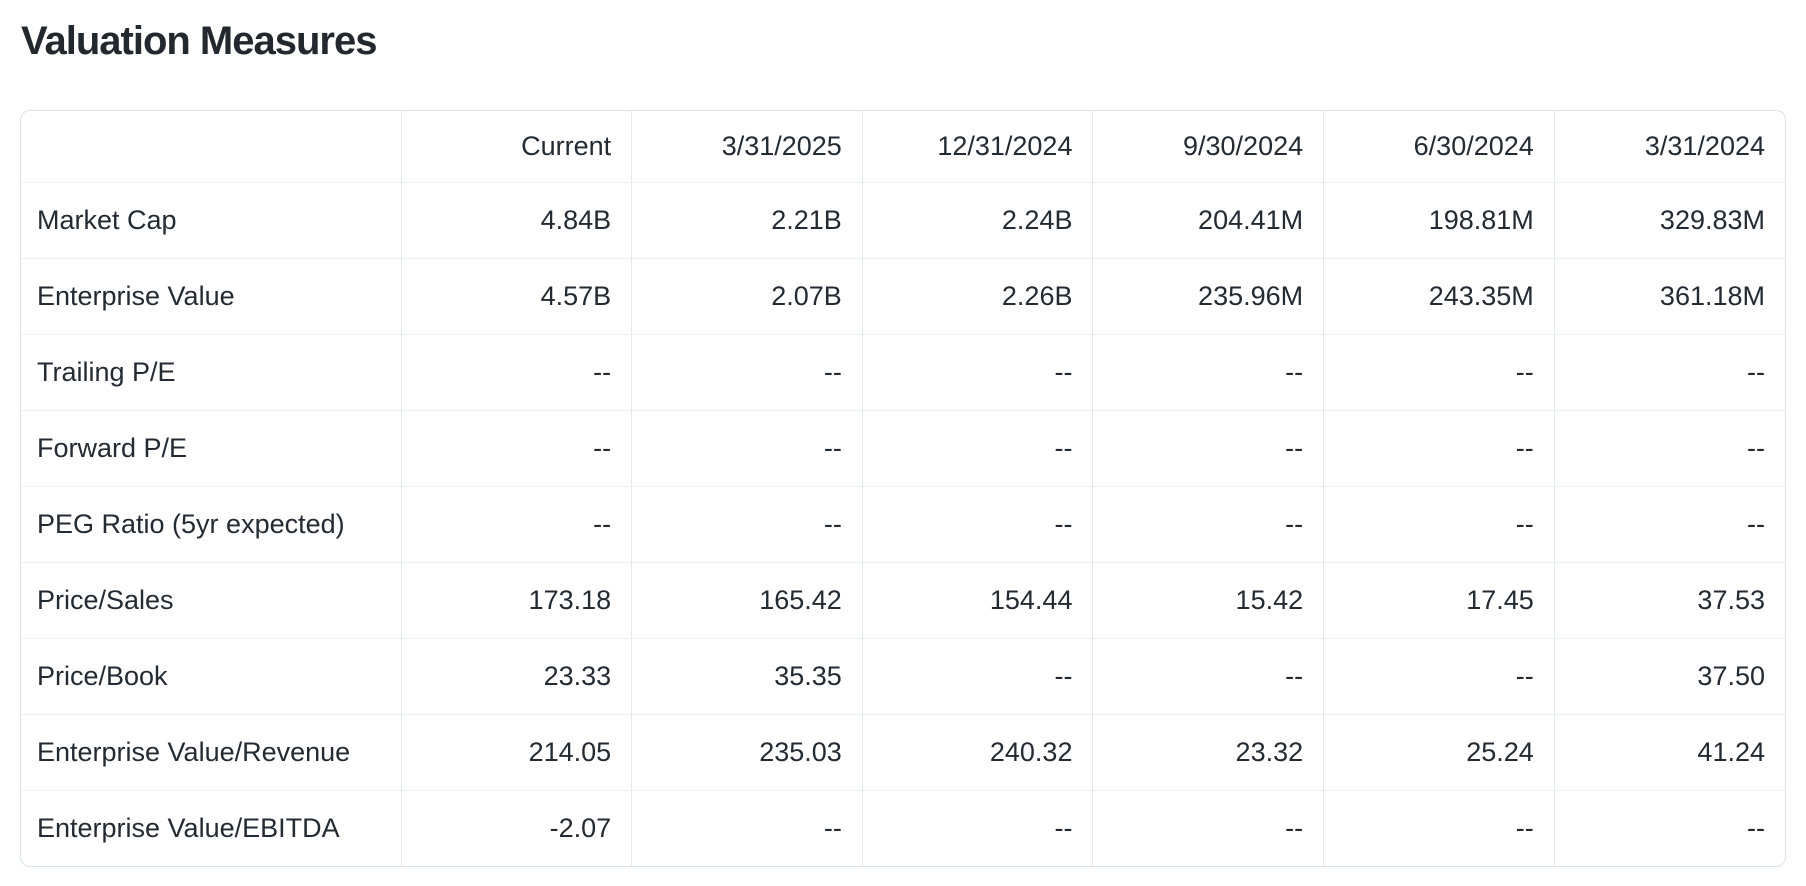 Image resolution: width=1806 pixels, height=886 pixels. I want to click on column-header-blank, so click(211, 147).